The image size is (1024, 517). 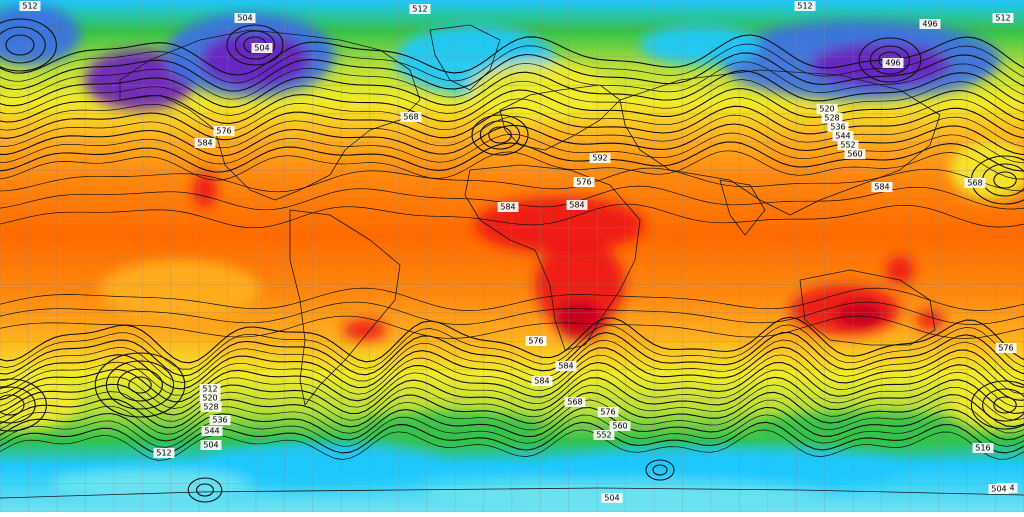 What do you see at coordinates (580, 320) in the screenshot?
I see `hot-core-kalahari` at bounding box center [580, 320].